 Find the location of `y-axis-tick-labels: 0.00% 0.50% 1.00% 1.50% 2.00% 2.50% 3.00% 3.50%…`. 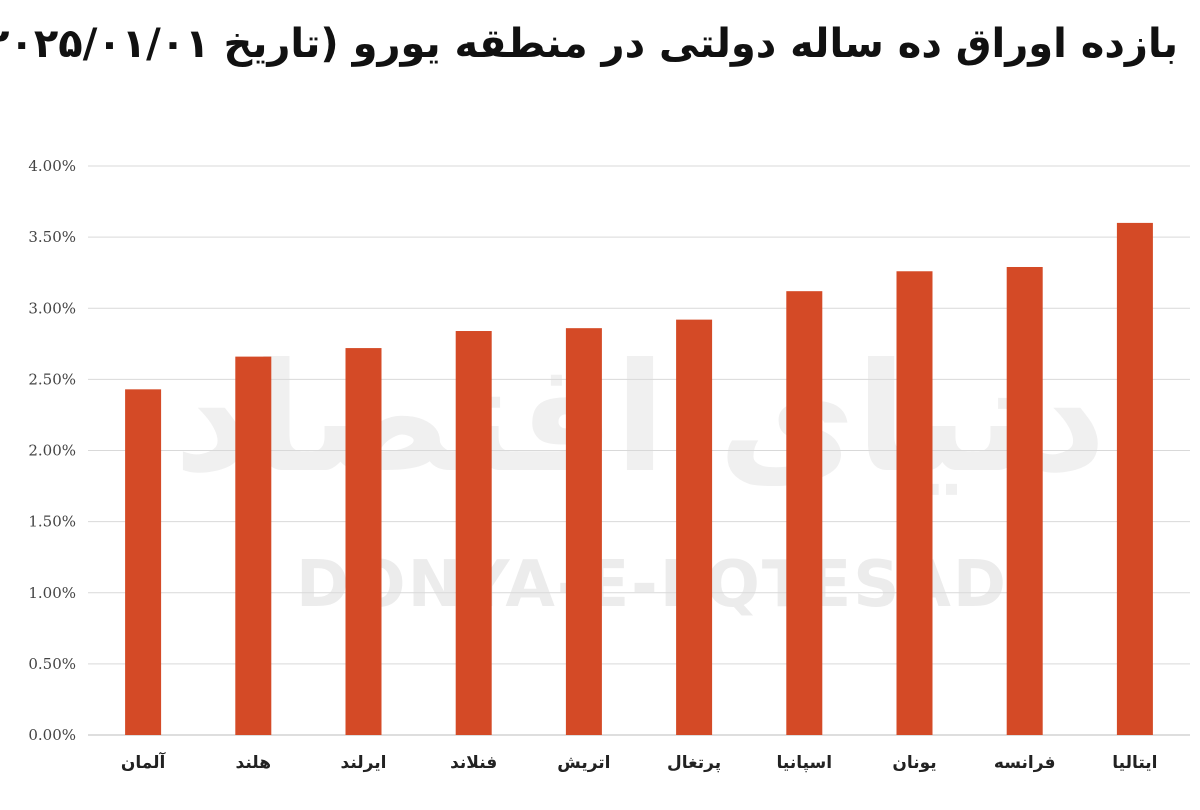

y-axis-tick-labels: 0.00% 0.50% 1.00% 1.50% 2.00% 2.50% 3.00% 3.50%… is located at coordinates (52, 450).